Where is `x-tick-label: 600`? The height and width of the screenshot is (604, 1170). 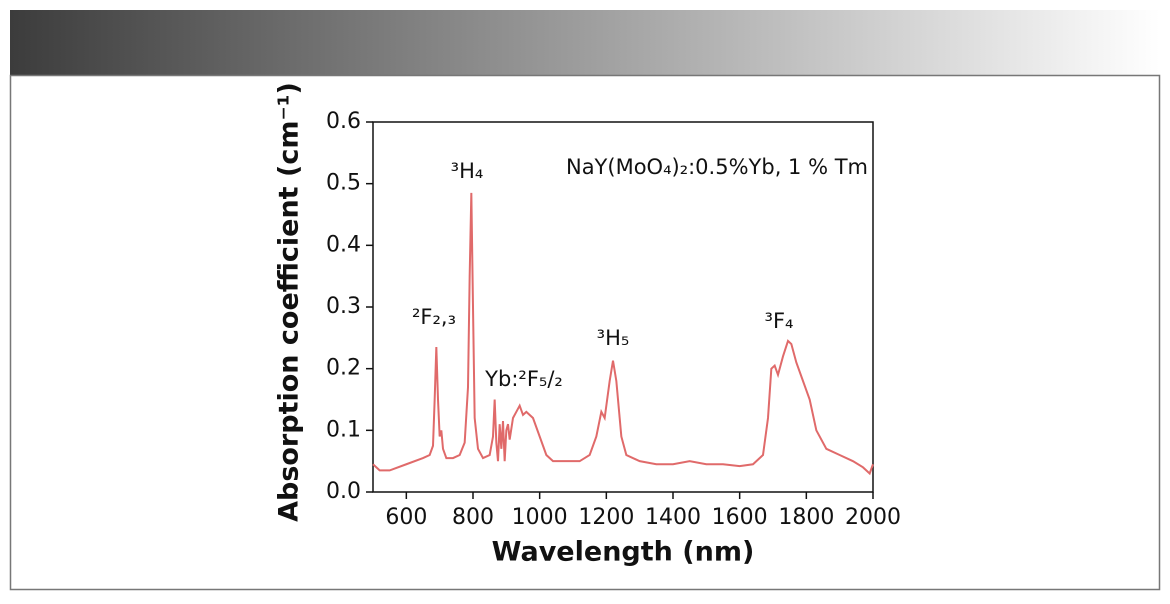 x-tick-label: 600 is located at coordinates (406, 517).